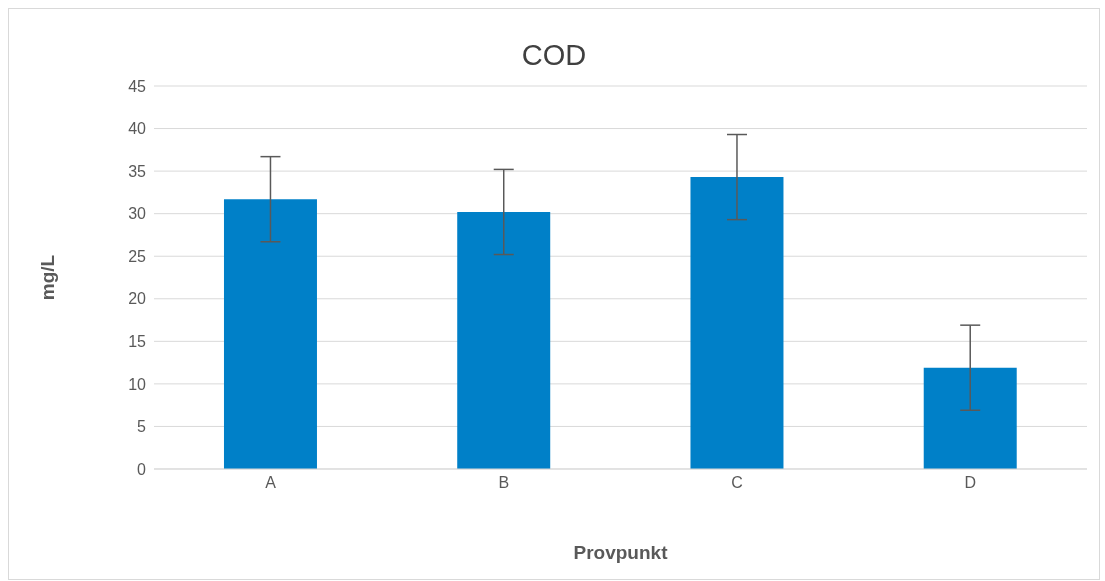 The width and height of the screenshot is (1105, 581). I want to click on y-tick-label: 5, so click(142, 427).